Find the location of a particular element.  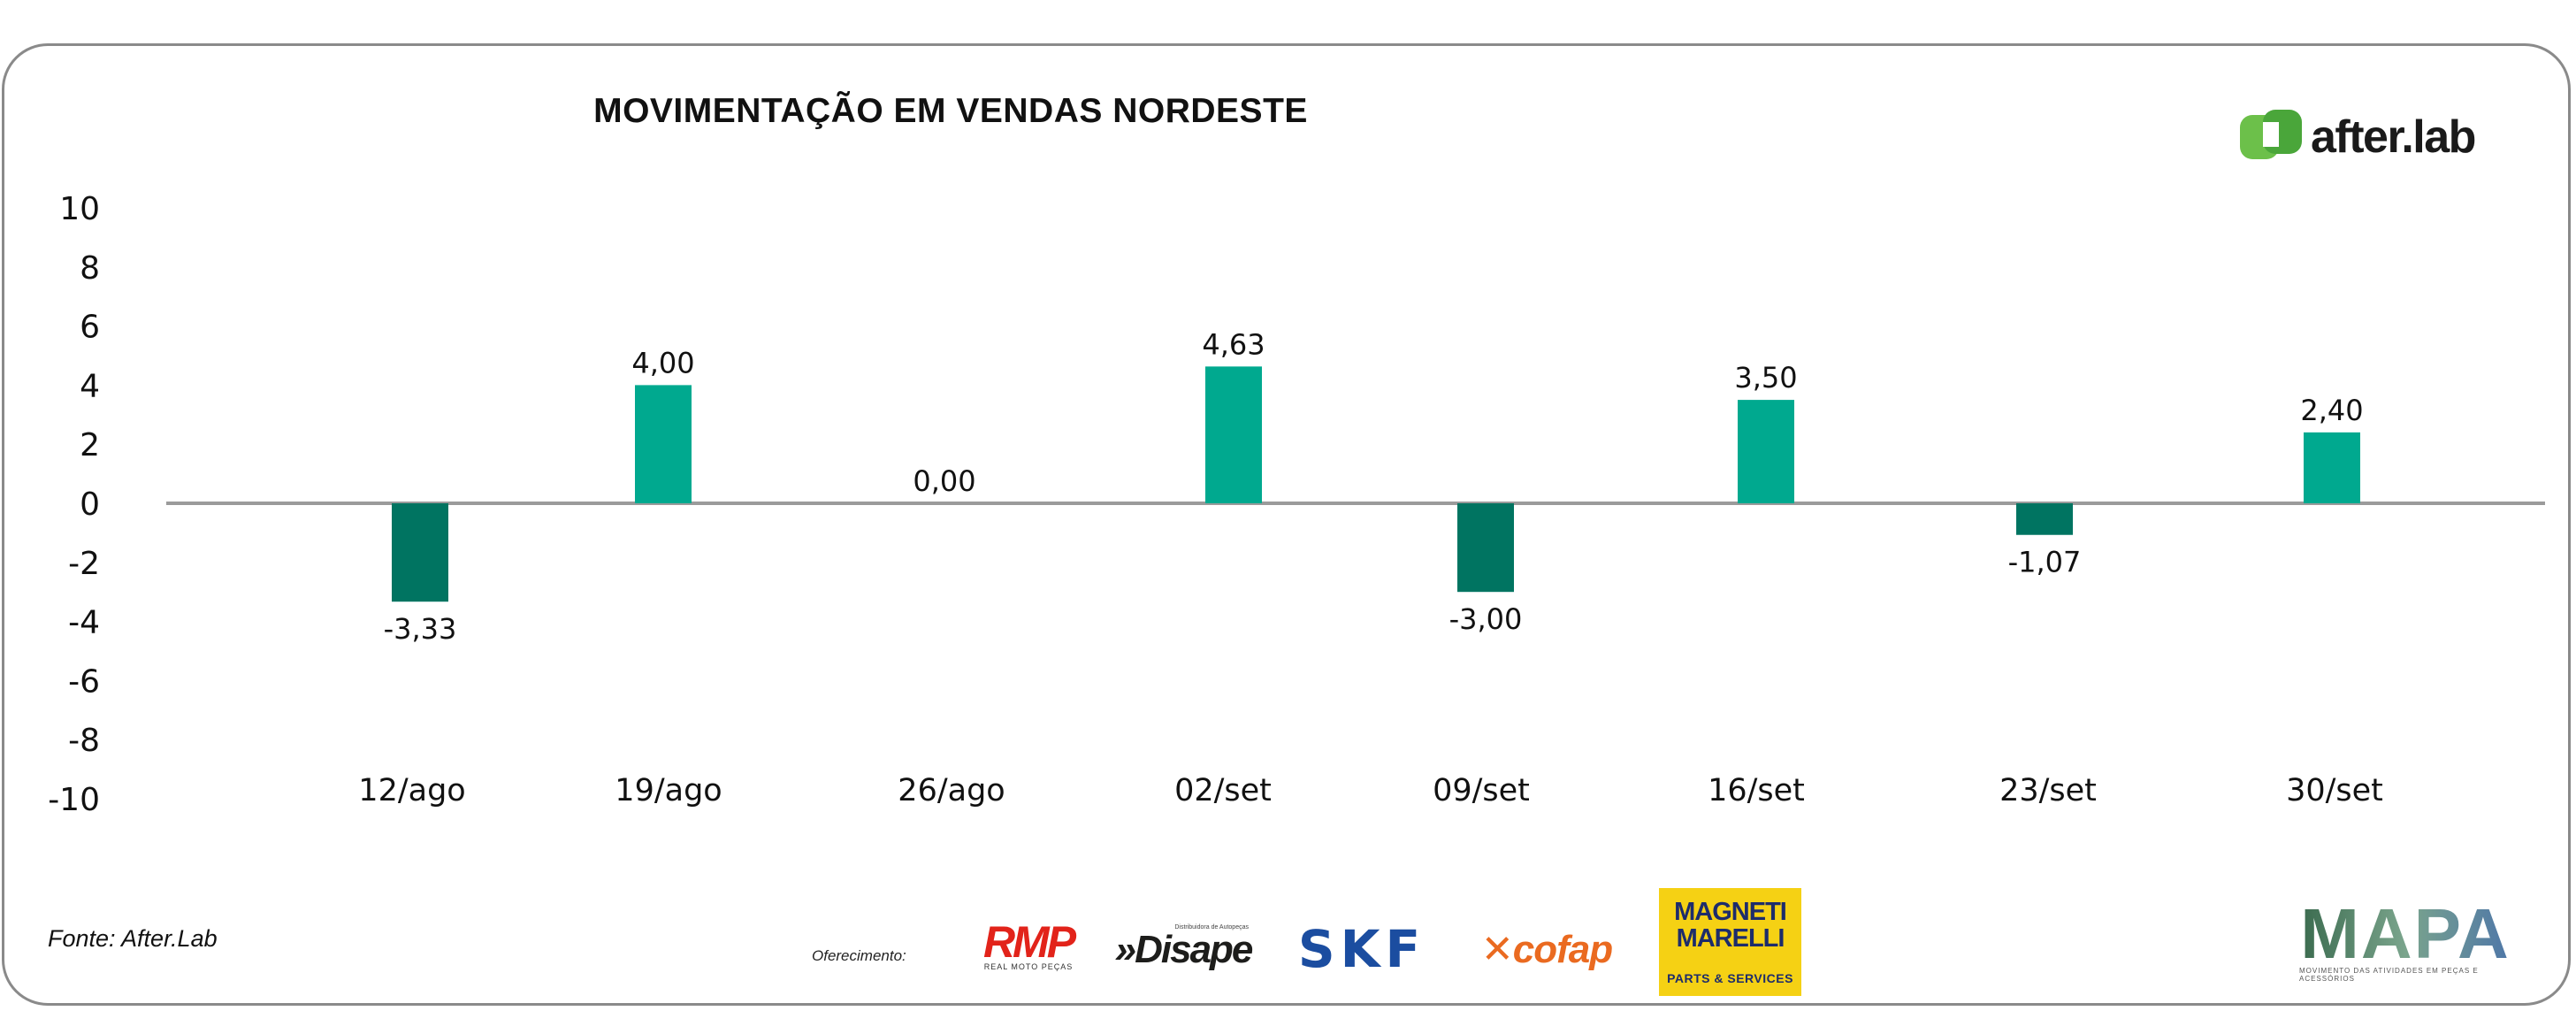

rmp-logo: RMP REAL MOTO PEÇAS is located at coordinates (1028, 946).